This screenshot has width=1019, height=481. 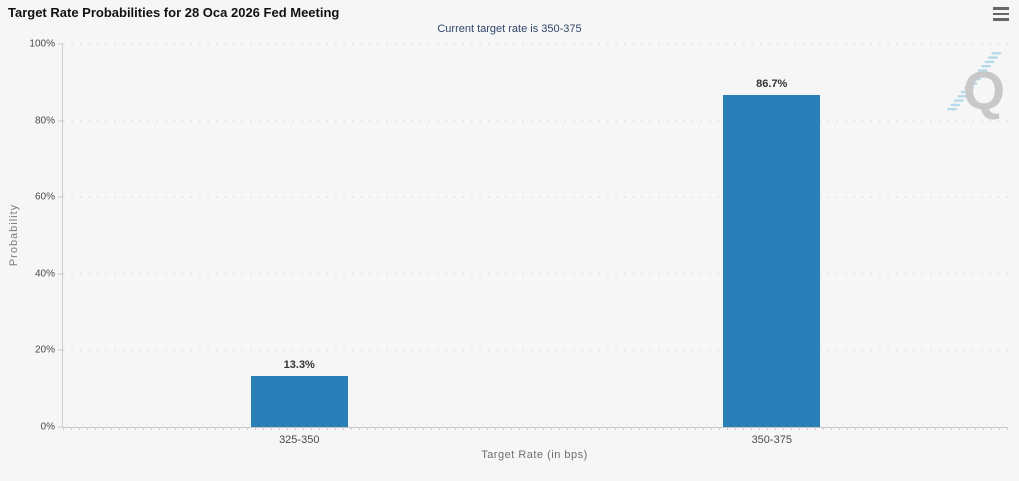 I want to click on x-axis-title: Target Rate (in bps), so click(x=534, y=455).